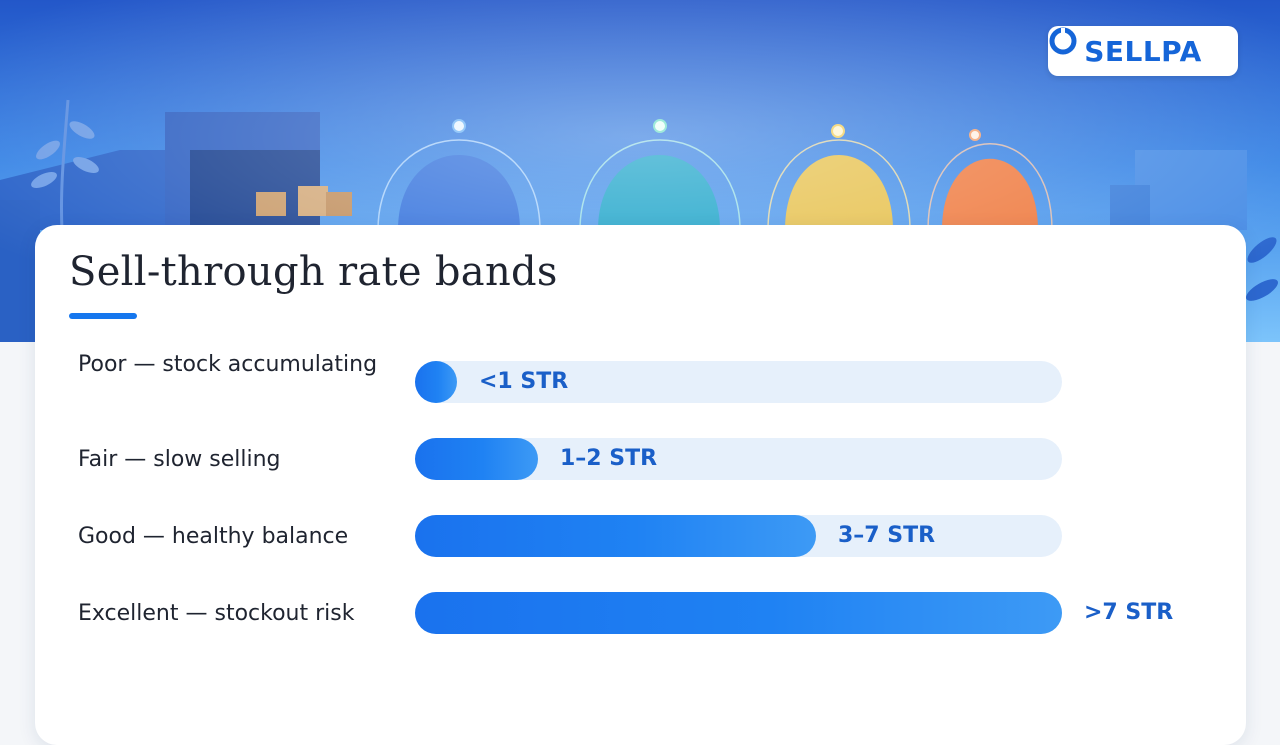 The width and height of the screenshot is (1280, 745). I want to click on bar-excellent, so click(738, 613).